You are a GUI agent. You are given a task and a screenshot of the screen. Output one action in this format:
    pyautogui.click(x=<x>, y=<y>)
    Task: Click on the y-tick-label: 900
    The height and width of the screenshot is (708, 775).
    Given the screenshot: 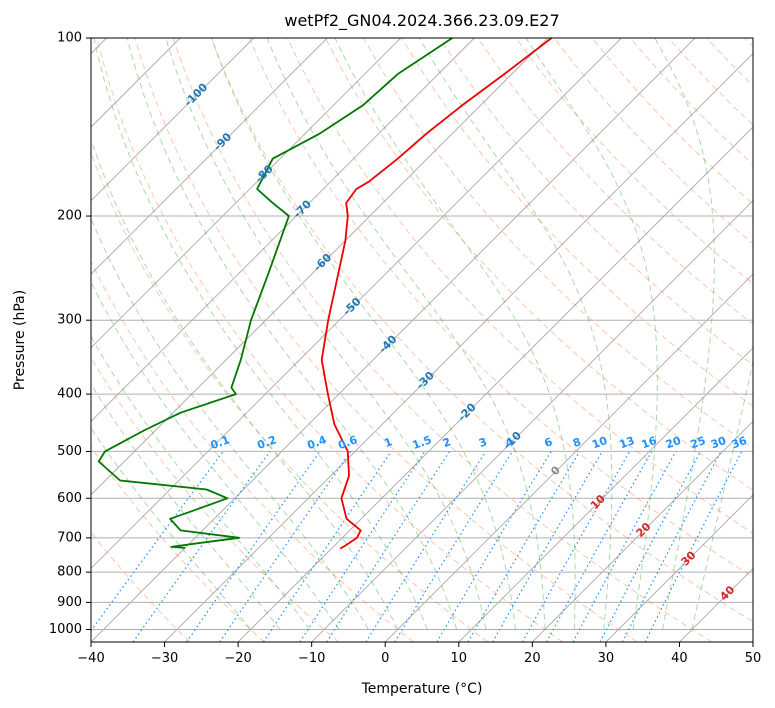 What is the action you would take?
    pyautogui.click(x=69, y=602)
    